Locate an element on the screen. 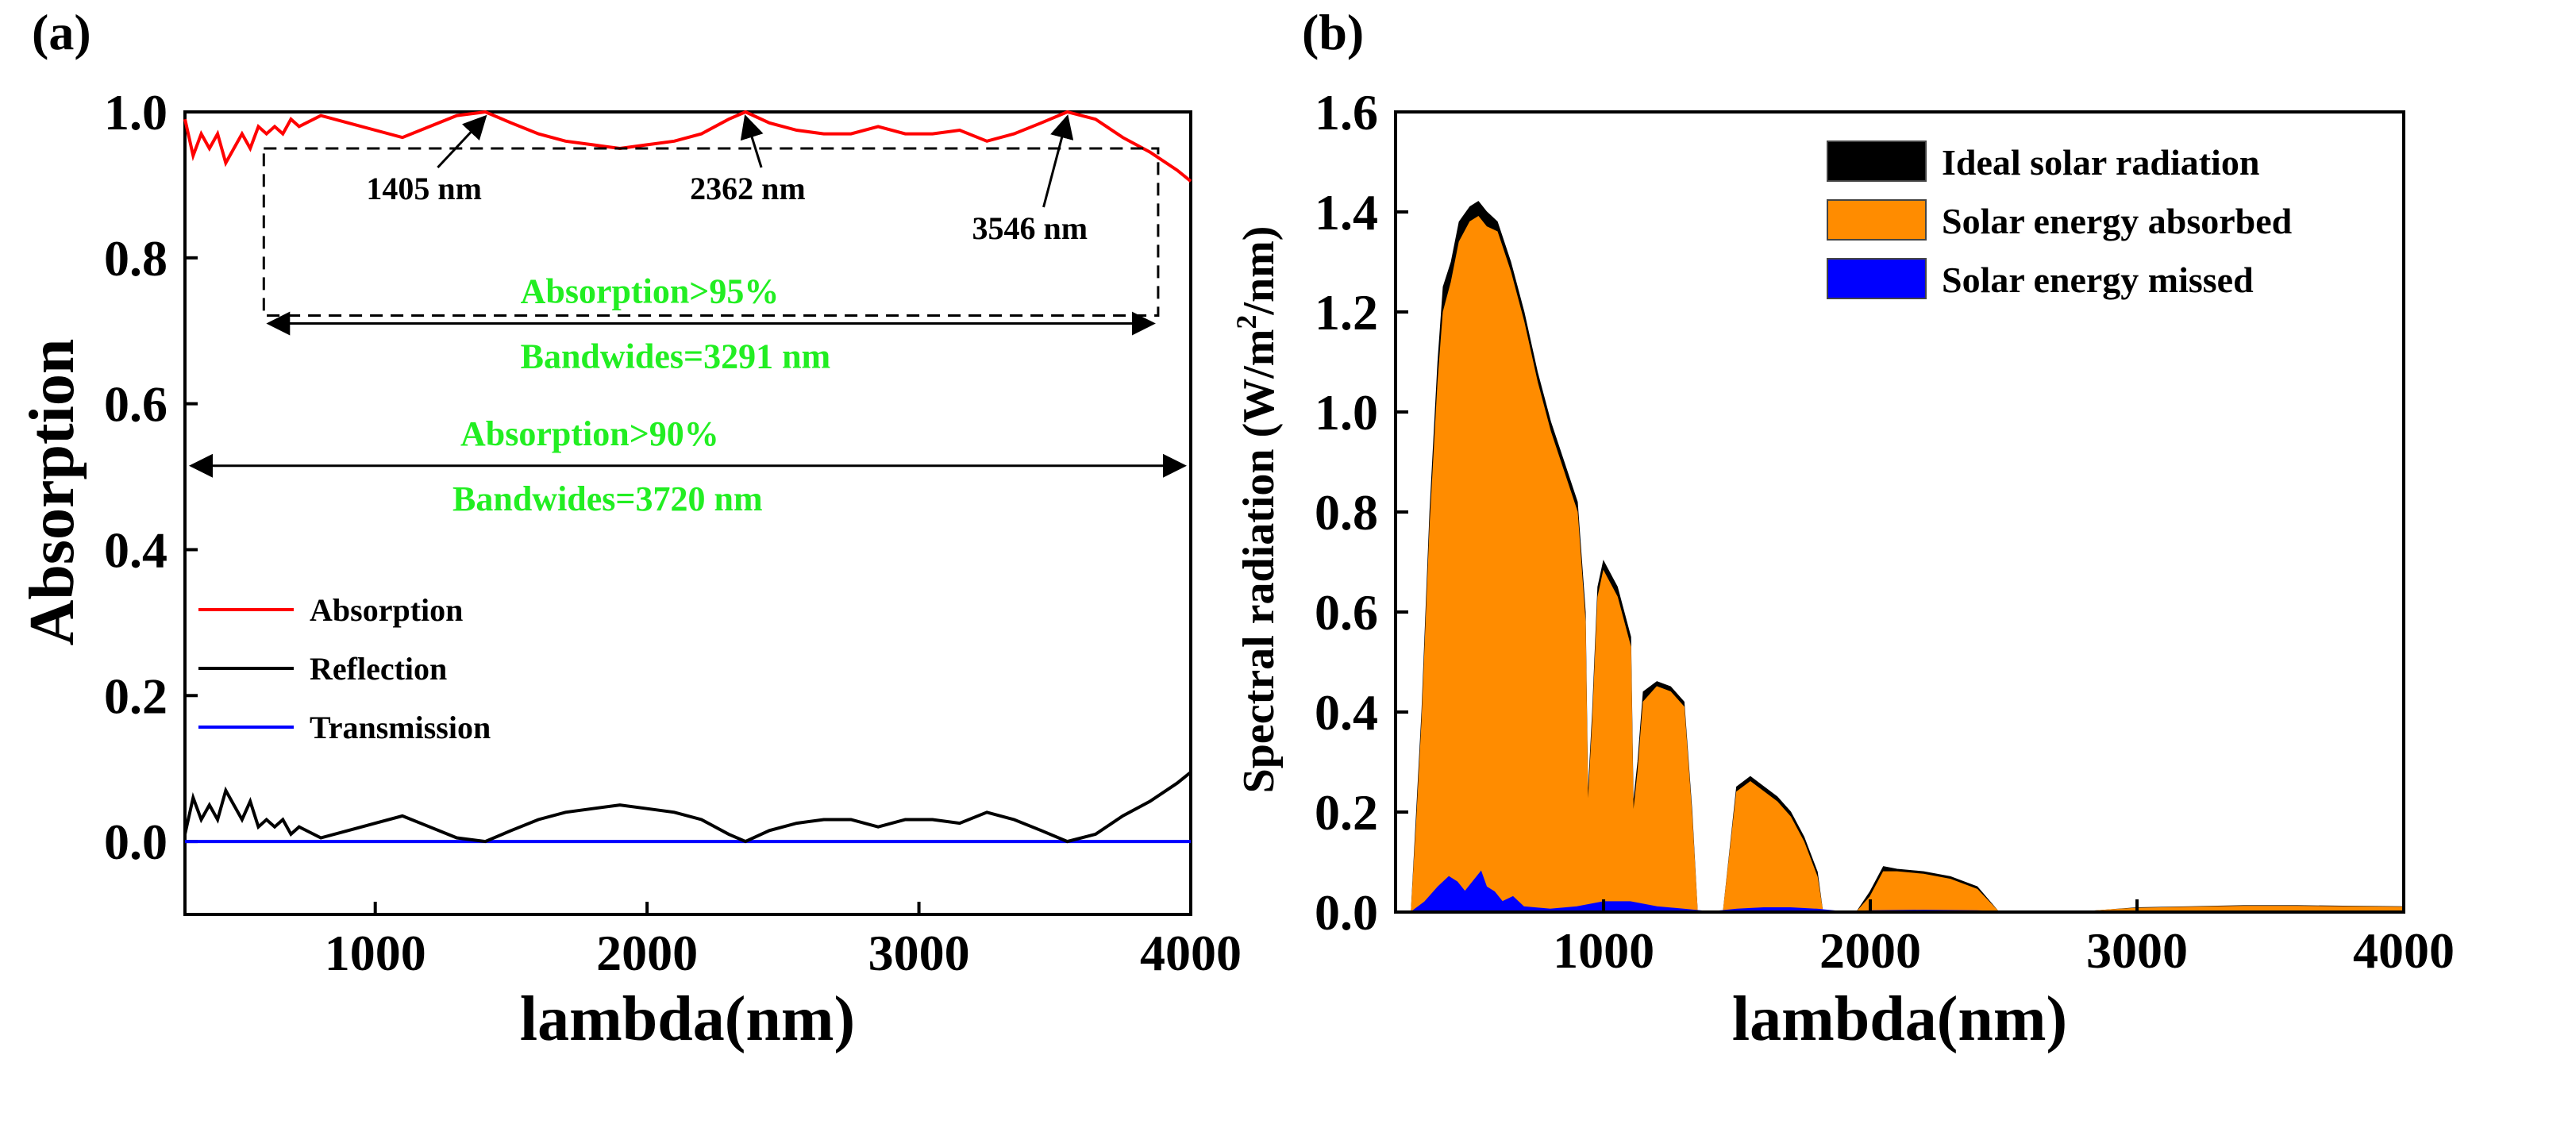  peak-label: 2362 nm is located at coordinates (748, 188).